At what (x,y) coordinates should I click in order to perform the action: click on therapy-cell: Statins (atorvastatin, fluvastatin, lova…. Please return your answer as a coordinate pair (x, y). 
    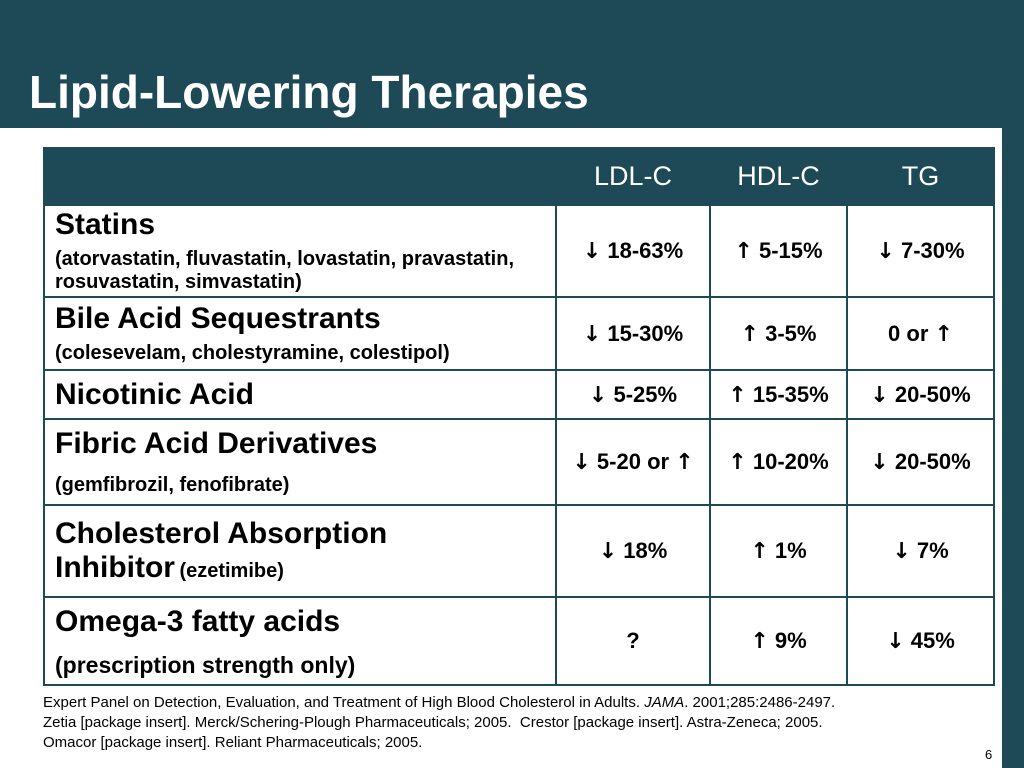
    Looking at the image, I should click on (300, 251).